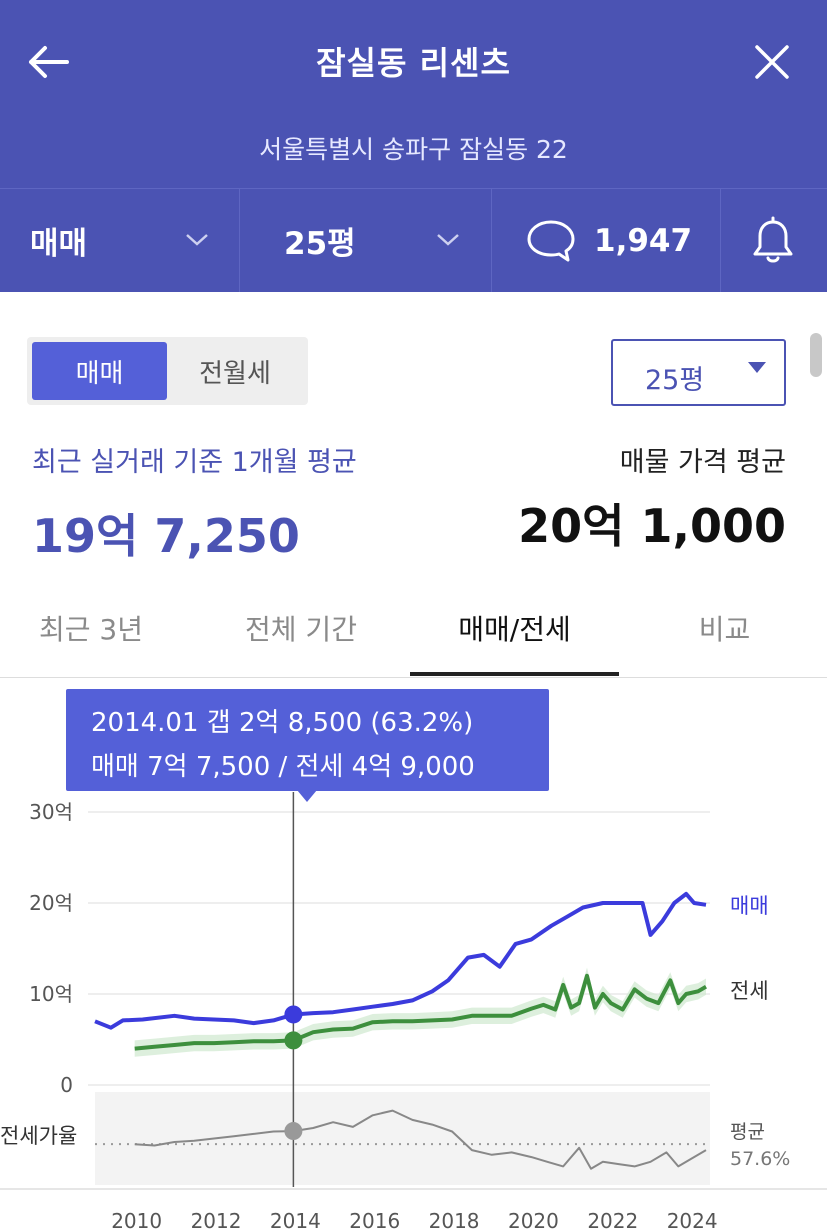  I want to click on x-tick-label: 2022, so click(612, 1220).